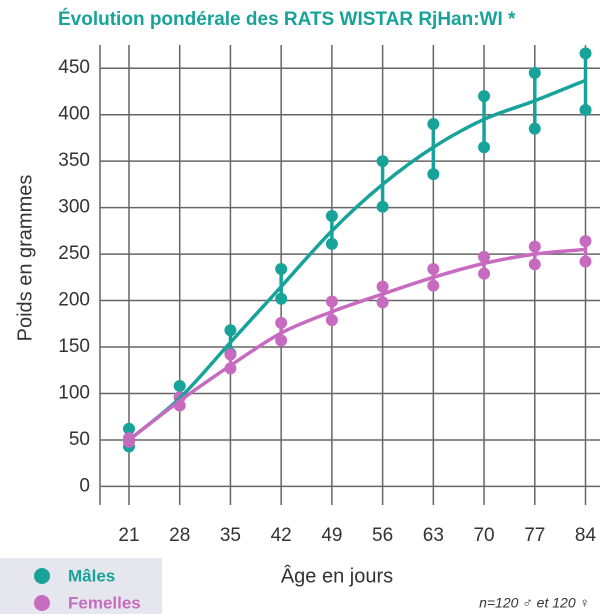 Image resolution: width=605 pixels, height=614 pixels. What do you see at coordinates (586, 535) in the screenshot?
I see `x-tick-label: 84` at bounding box center [586, 535].